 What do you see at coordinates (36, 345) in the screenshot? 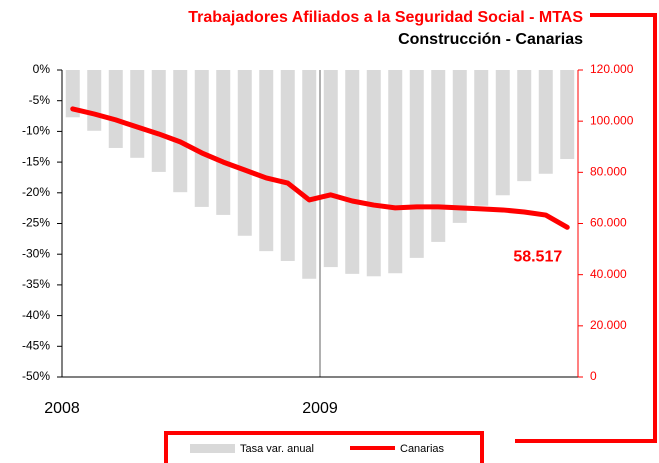
I see `y-tick-label: -45%` at bounding box center [36, 345].